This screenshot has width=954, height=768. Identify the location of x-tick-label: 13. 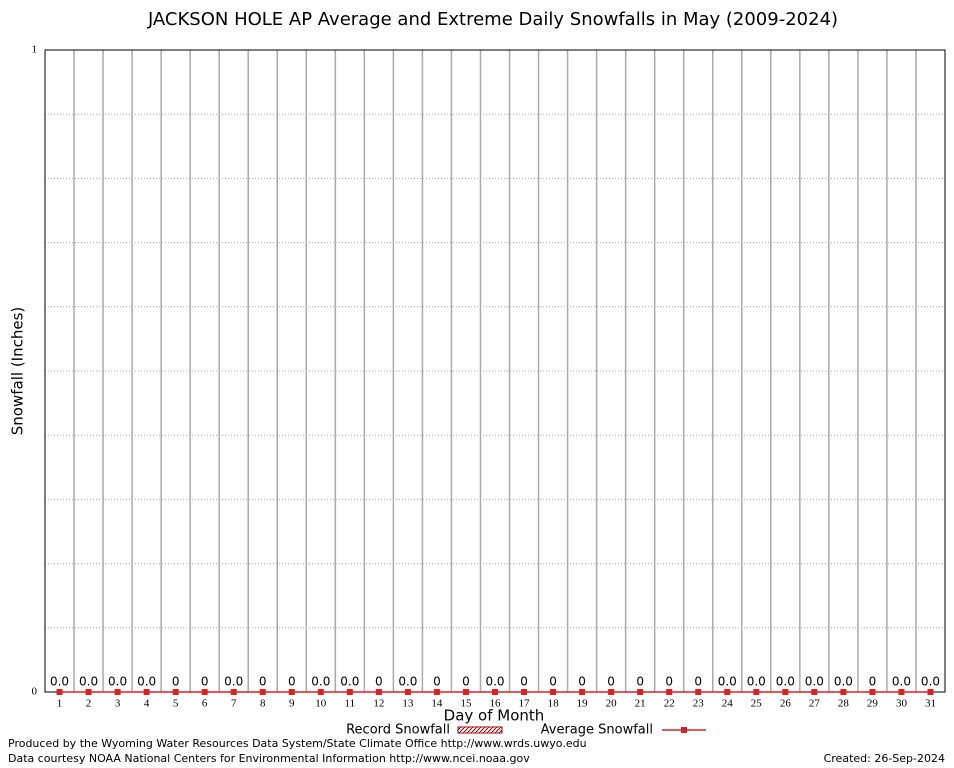
(408, 704).